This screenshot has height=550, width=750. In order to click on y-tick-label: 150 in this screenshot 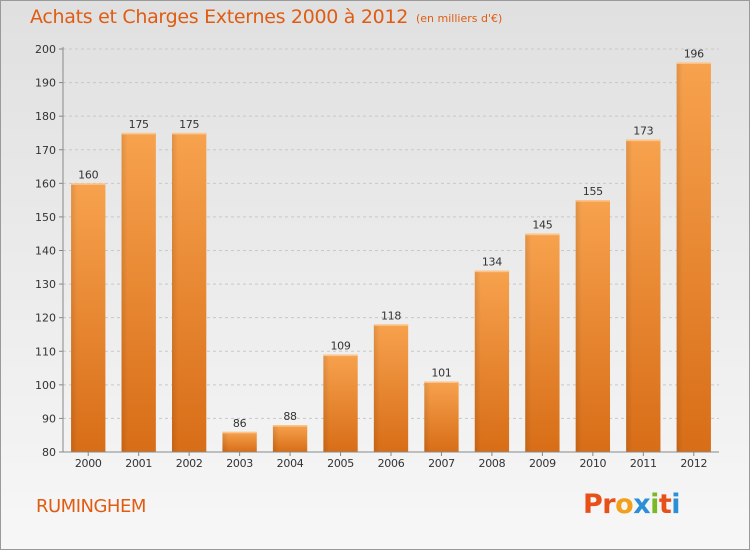, I will do `click(45, 217)`.